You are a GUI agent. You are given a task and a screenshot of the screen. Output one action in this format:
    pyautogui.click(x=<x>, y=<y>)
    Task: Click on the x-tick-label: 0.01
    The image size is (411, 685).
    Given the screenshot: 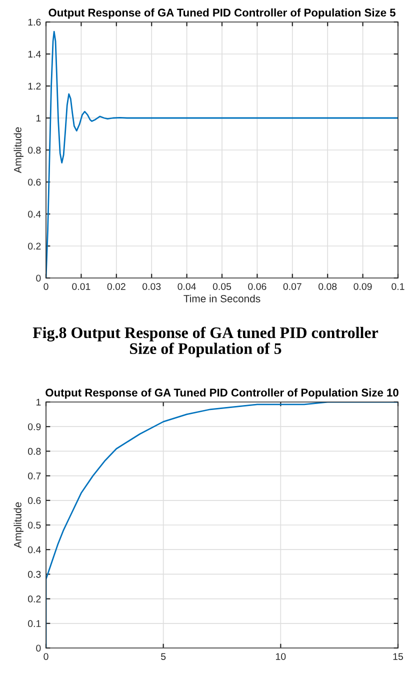 What is the action you would take?
    pyautogui.click(x=81, y=286)
    